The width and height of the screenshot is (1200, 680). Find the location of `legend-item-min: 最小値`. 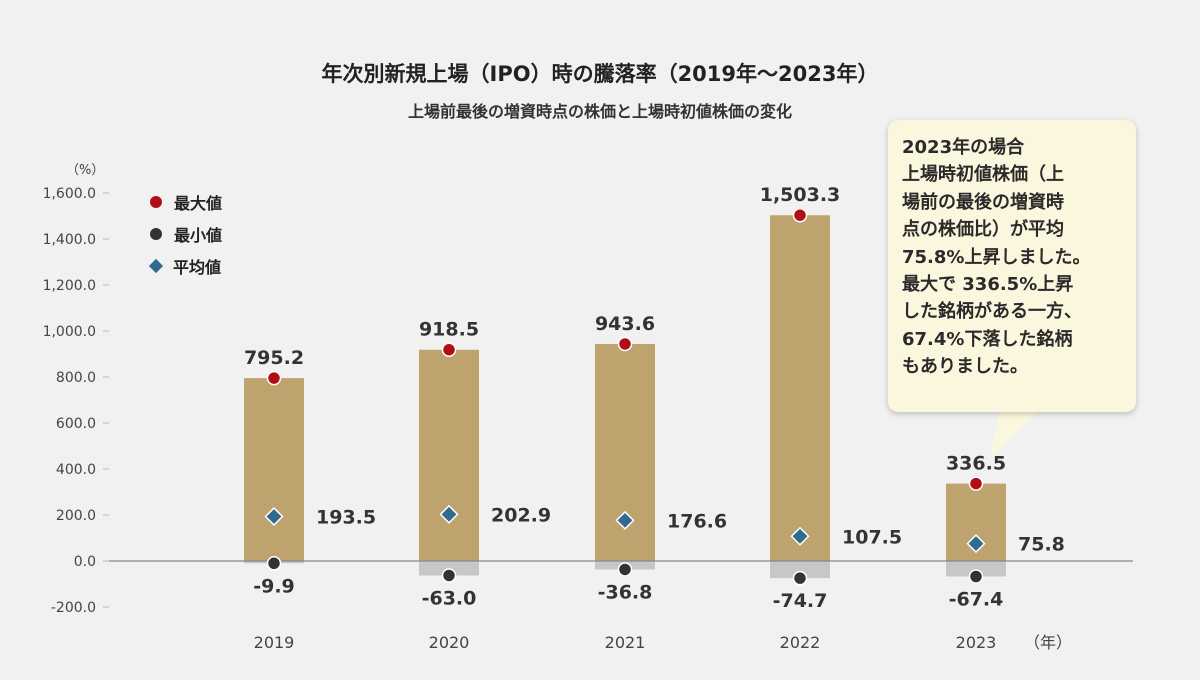

legend-item-min: 最小値 is located at coordinates (186, 234).